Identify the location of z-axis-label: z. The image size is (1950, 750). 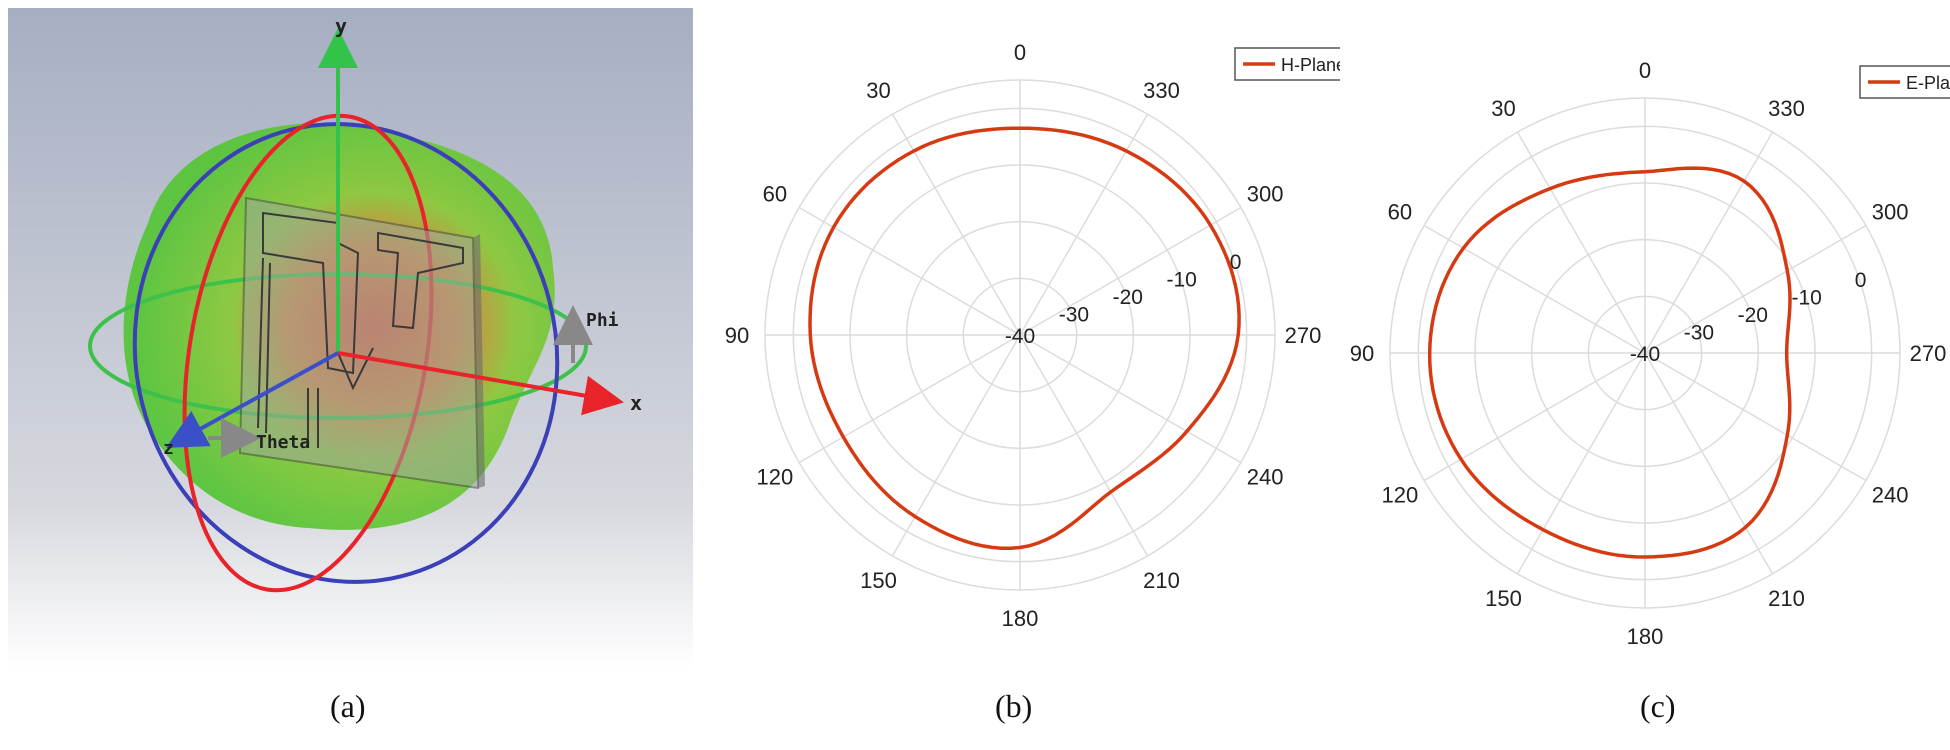
(168, 448).